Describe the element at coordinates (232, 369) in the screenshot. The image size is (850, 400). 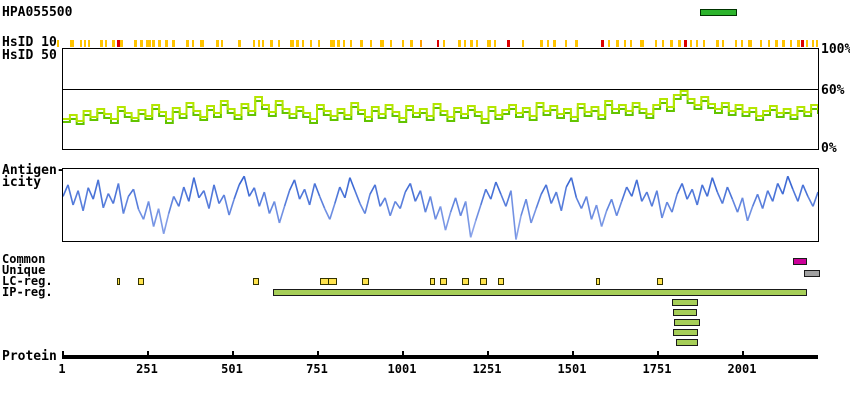
I see `protein-axis-tick-label: 501` at that location.